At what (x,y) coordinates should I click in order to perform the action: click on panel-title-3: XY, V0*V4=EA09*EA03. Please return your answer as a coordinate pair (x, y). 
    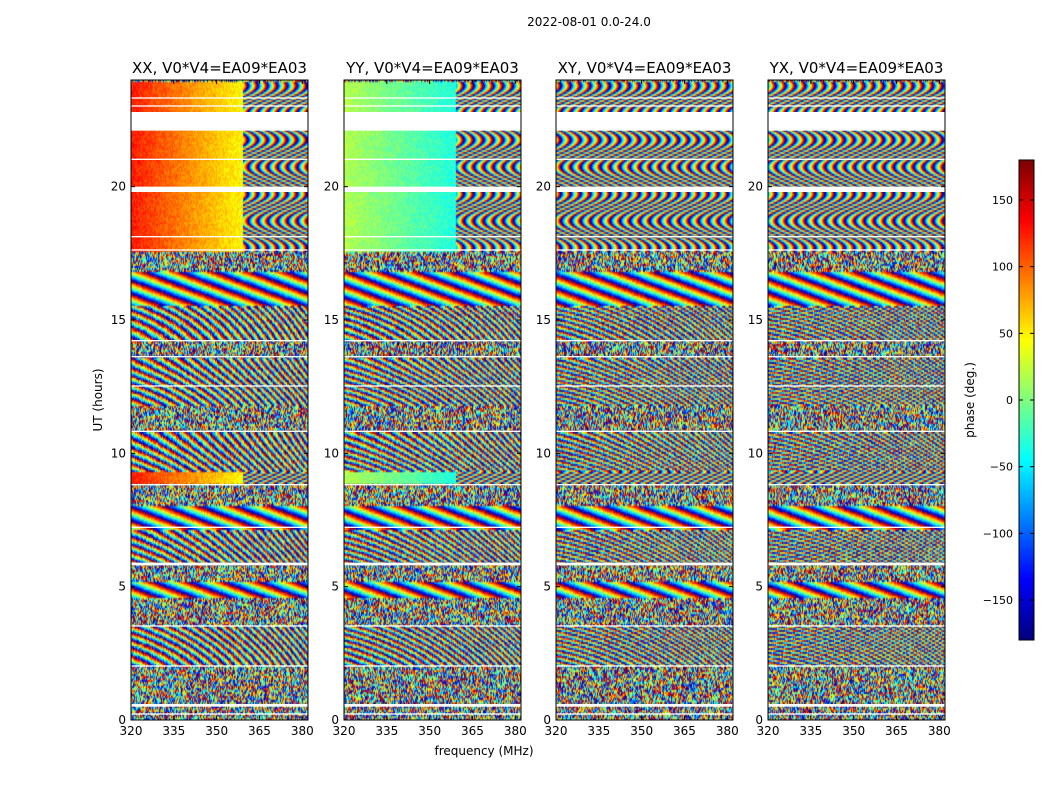
    Looking at the image, I should click on (645, 68).